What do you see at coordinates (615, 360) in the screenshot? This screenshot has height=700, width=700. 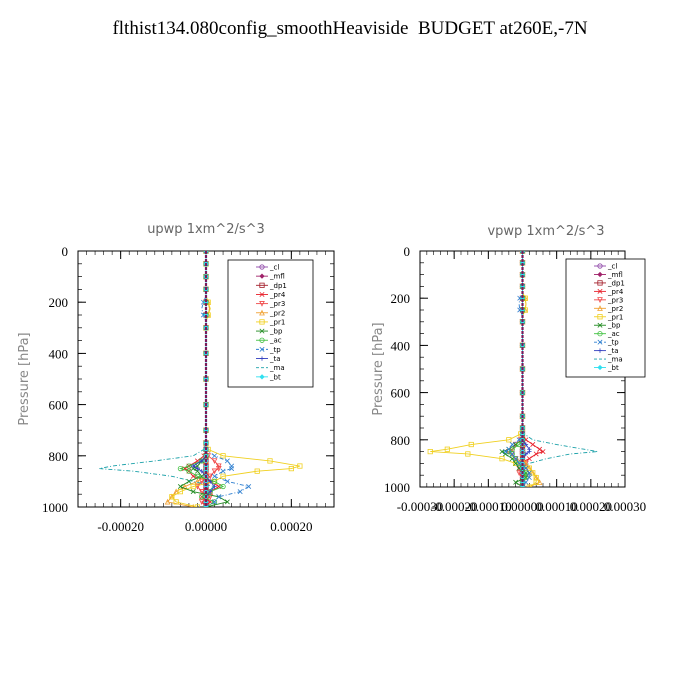 I see `legend-label: _ma` at bounding box center [615, 360].